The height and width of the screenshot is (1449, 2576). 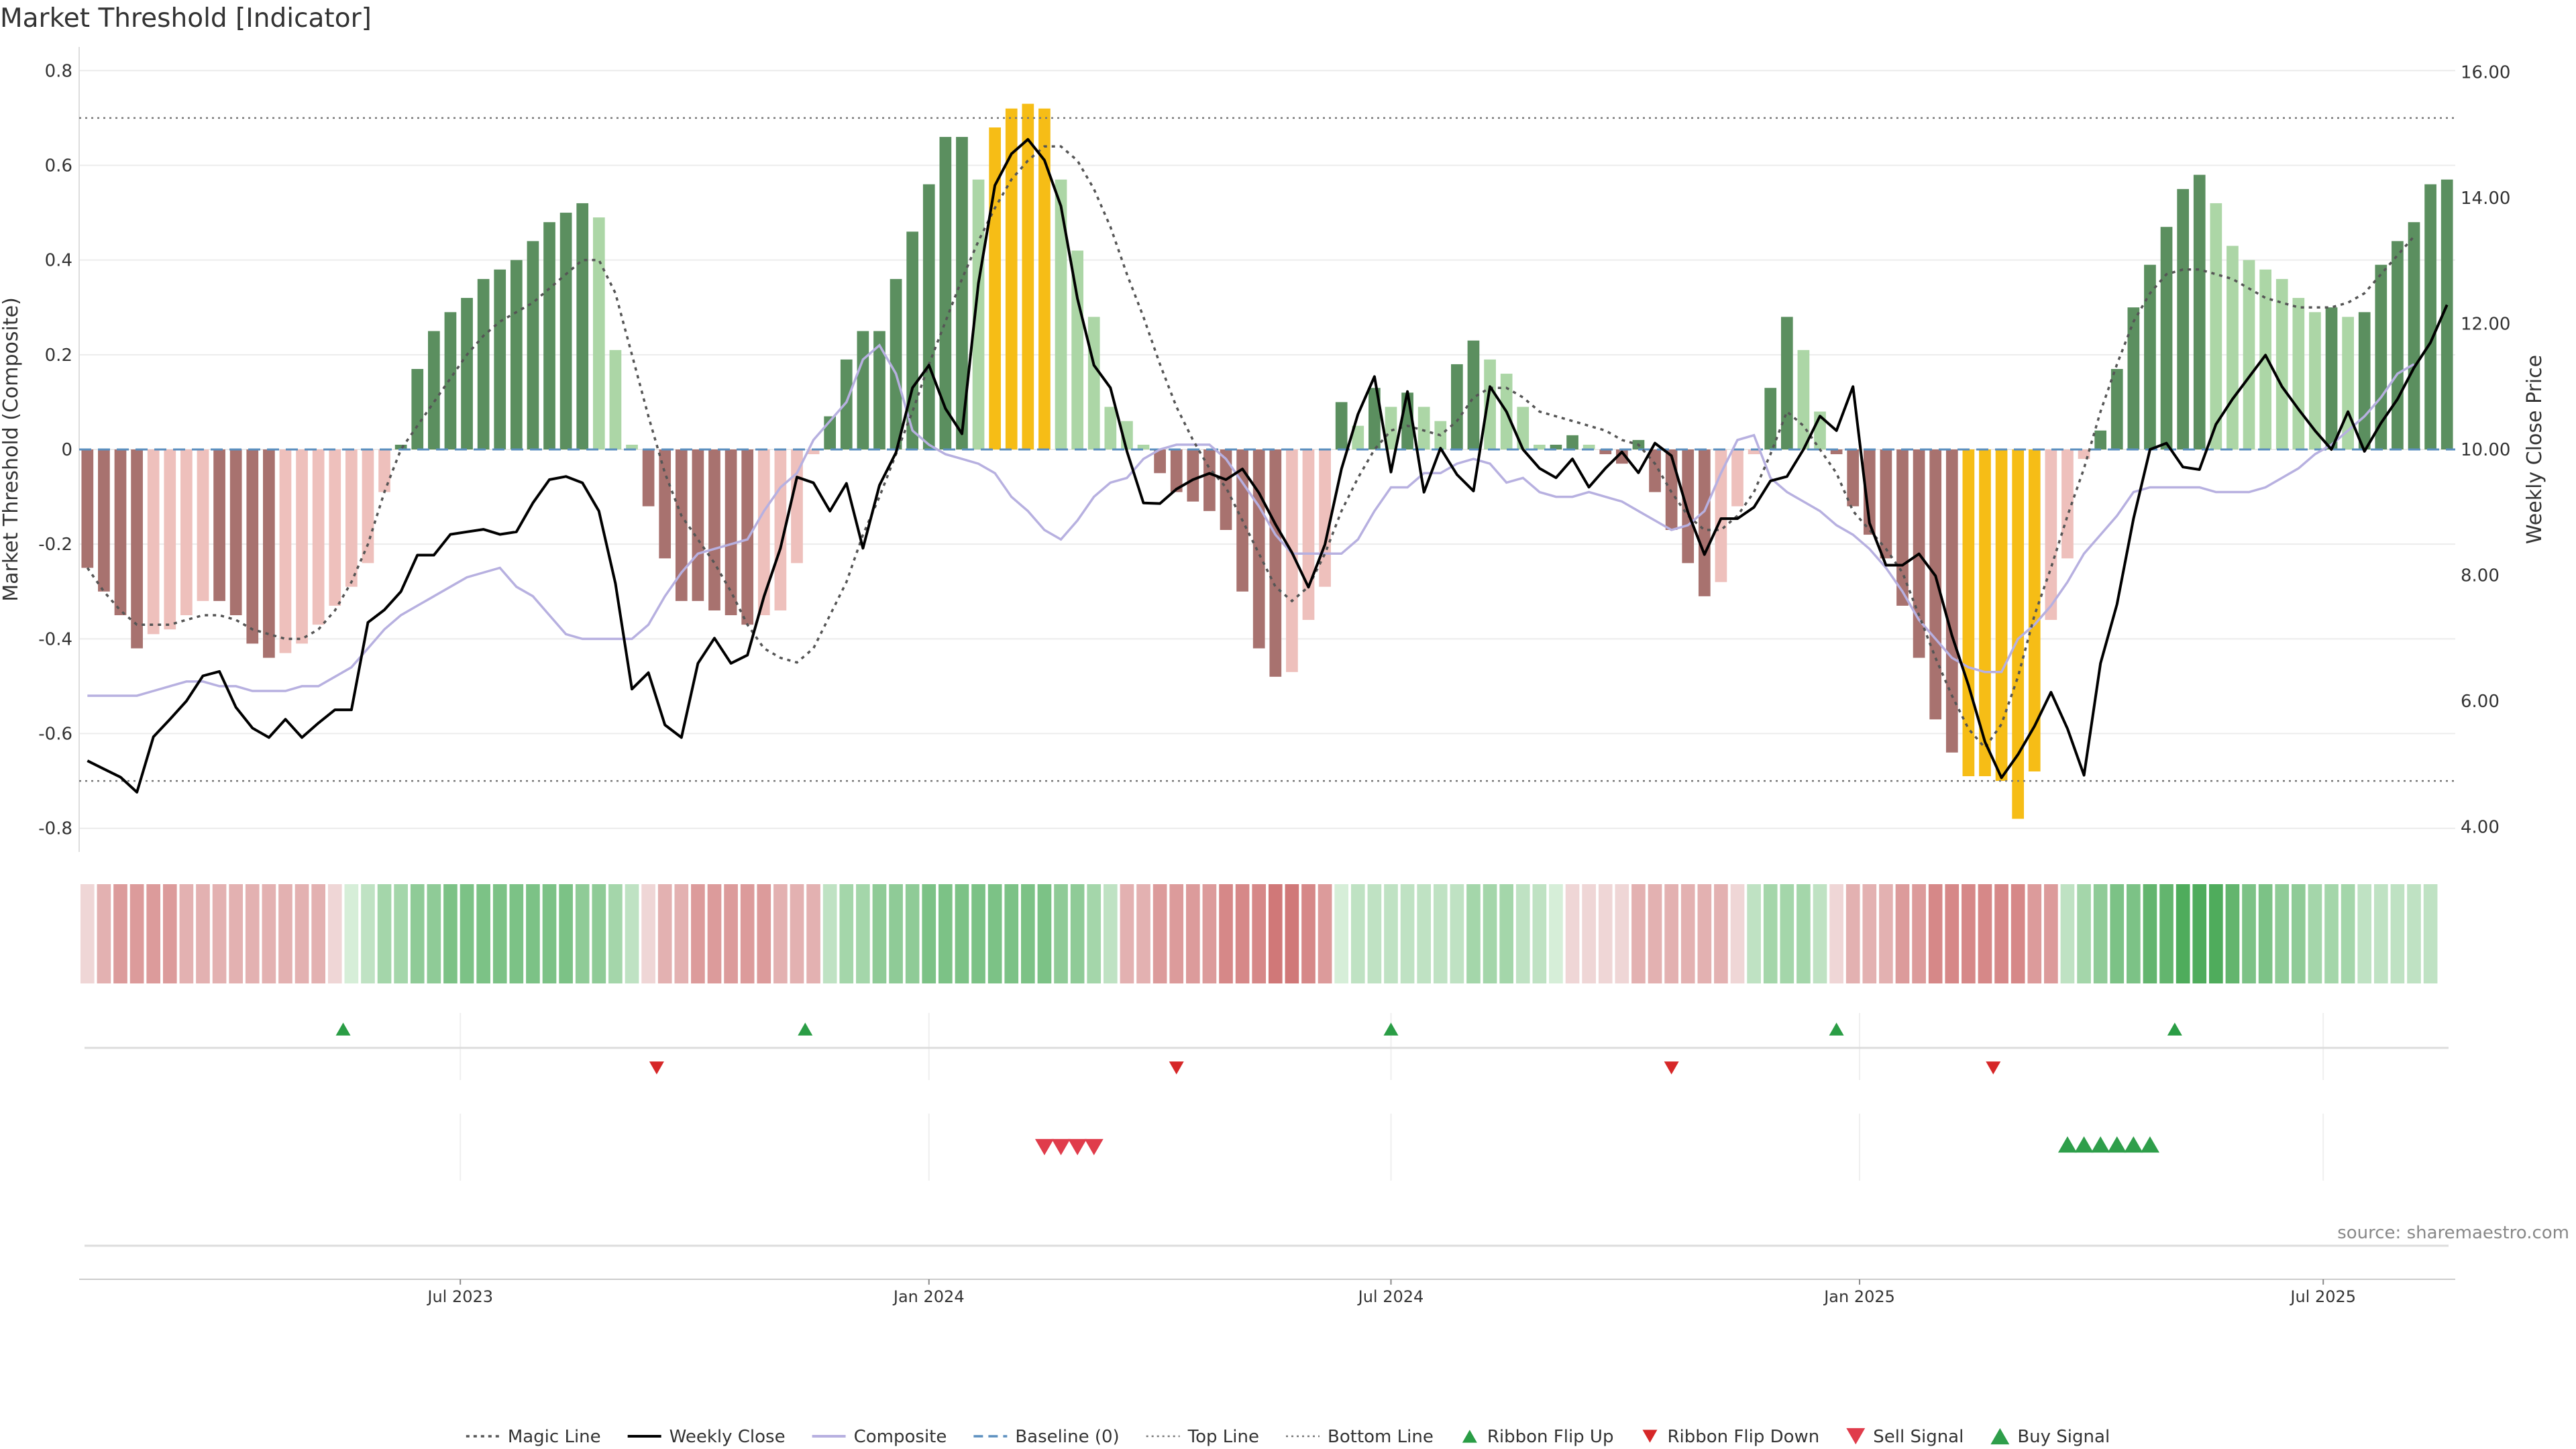 What do you see at coordinates (2485, 450) in the screenshot?
I see `right-tick-label: 10.00` at bounding box center [2485, 450].